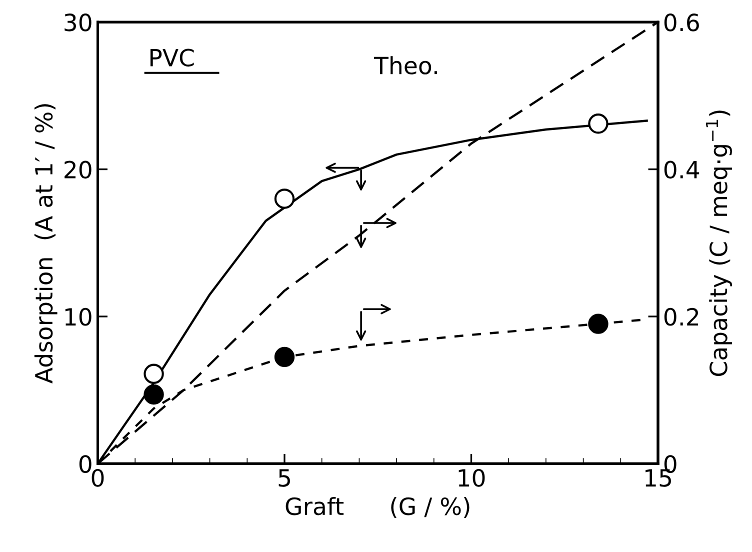  Describe the element at coordinates (471, 477) in the screenshot. I see `x-tick-label: 10` at that location.